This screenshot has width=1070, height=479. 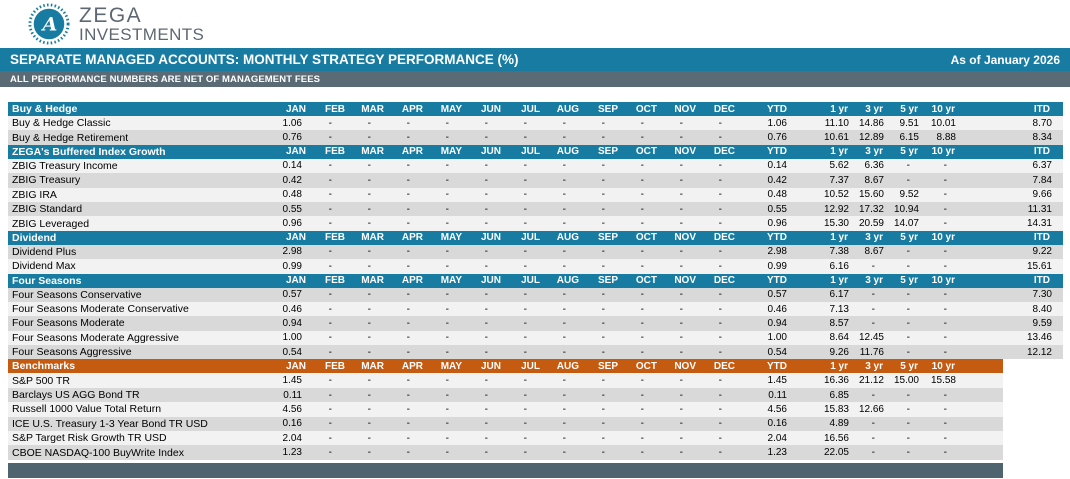 I want to click on column-header: DEC, so click(x=719, y=151).